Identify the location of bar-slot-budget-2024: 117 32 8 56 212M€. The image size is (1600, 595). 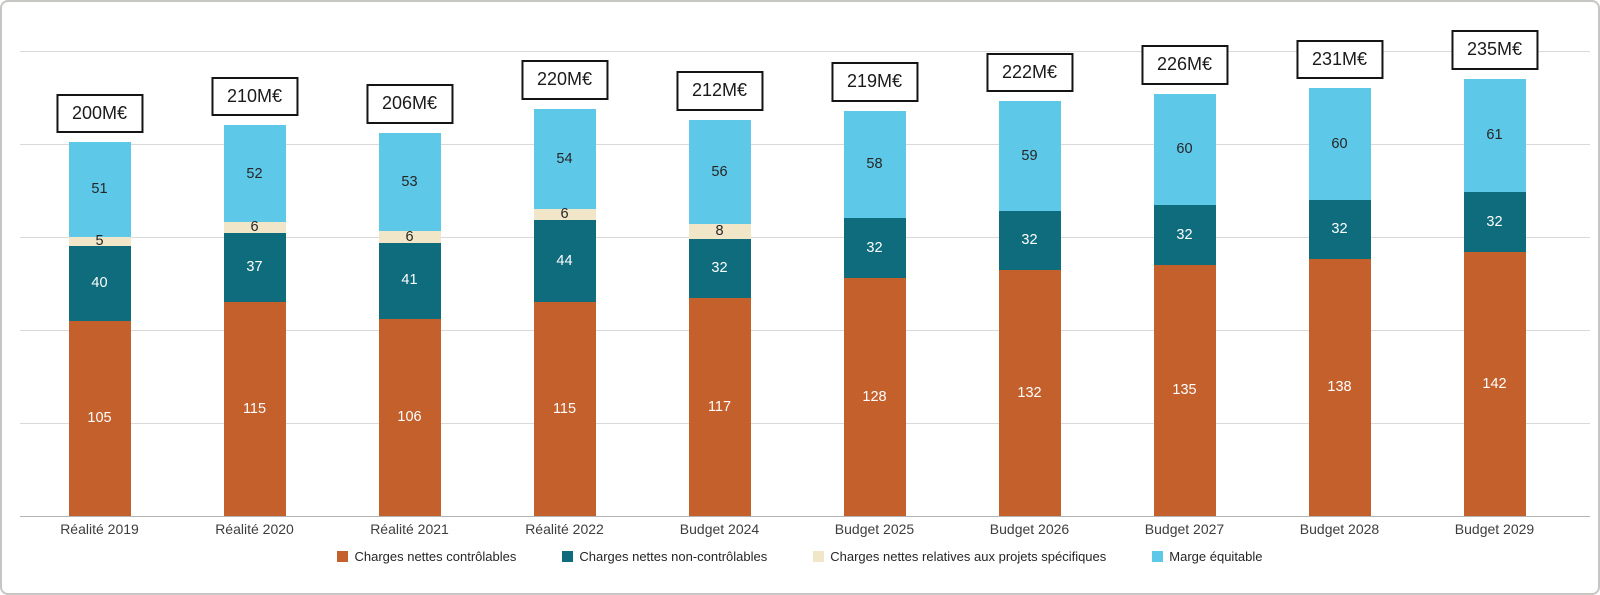
(719, 283).